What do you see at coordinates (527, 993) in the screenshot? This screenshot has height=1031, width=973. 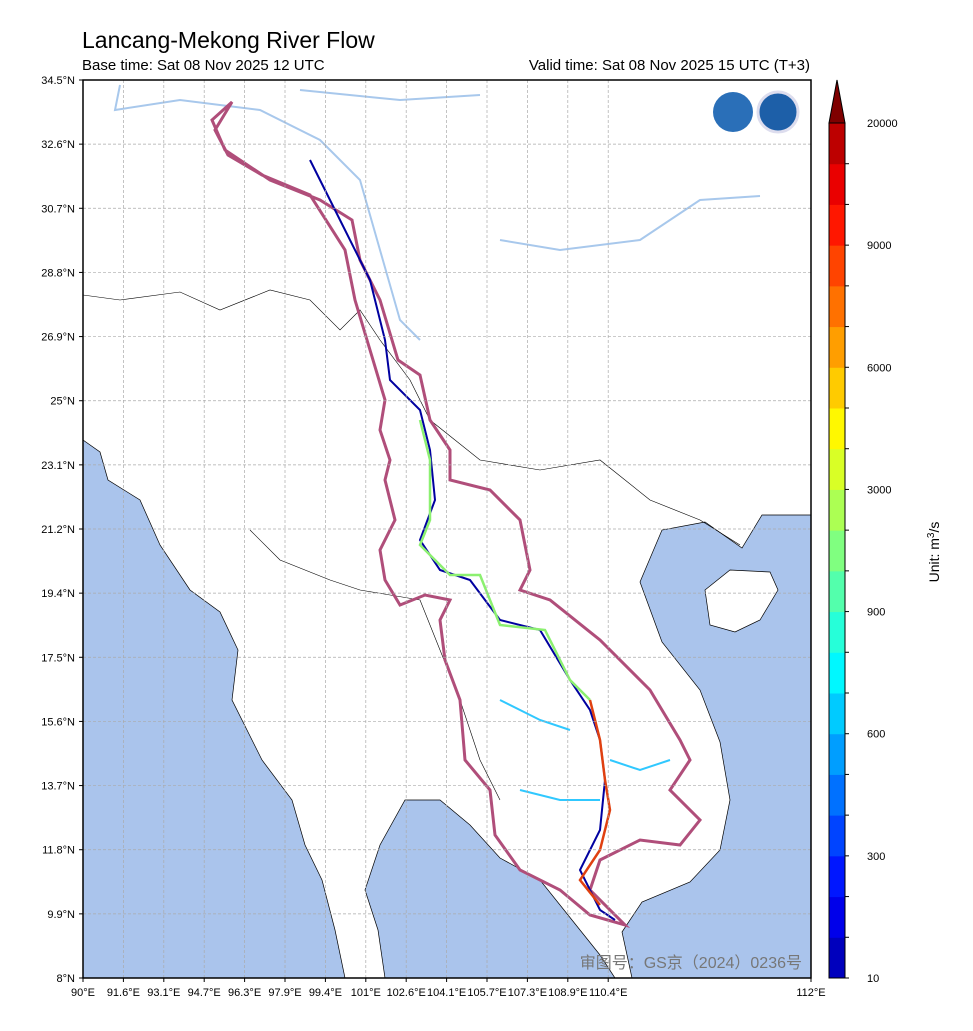 I see `lon-tick-label: 107.3°E` at bounding box center [527, 993].